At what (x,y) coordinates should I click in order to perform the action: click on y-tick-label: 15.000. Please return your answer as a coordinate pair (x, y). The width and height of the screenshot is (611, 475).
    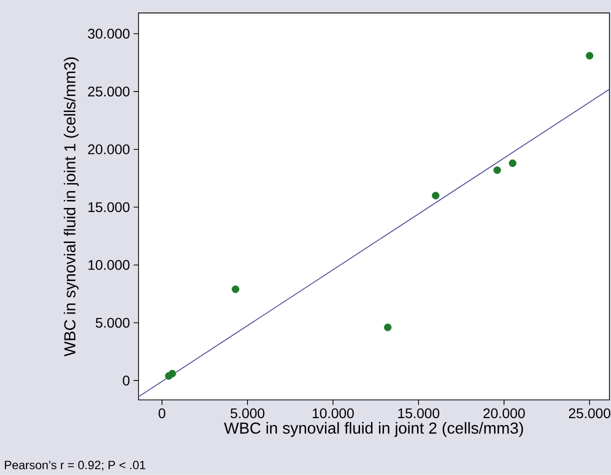
    Looking at the image, I should click on (109, 207).